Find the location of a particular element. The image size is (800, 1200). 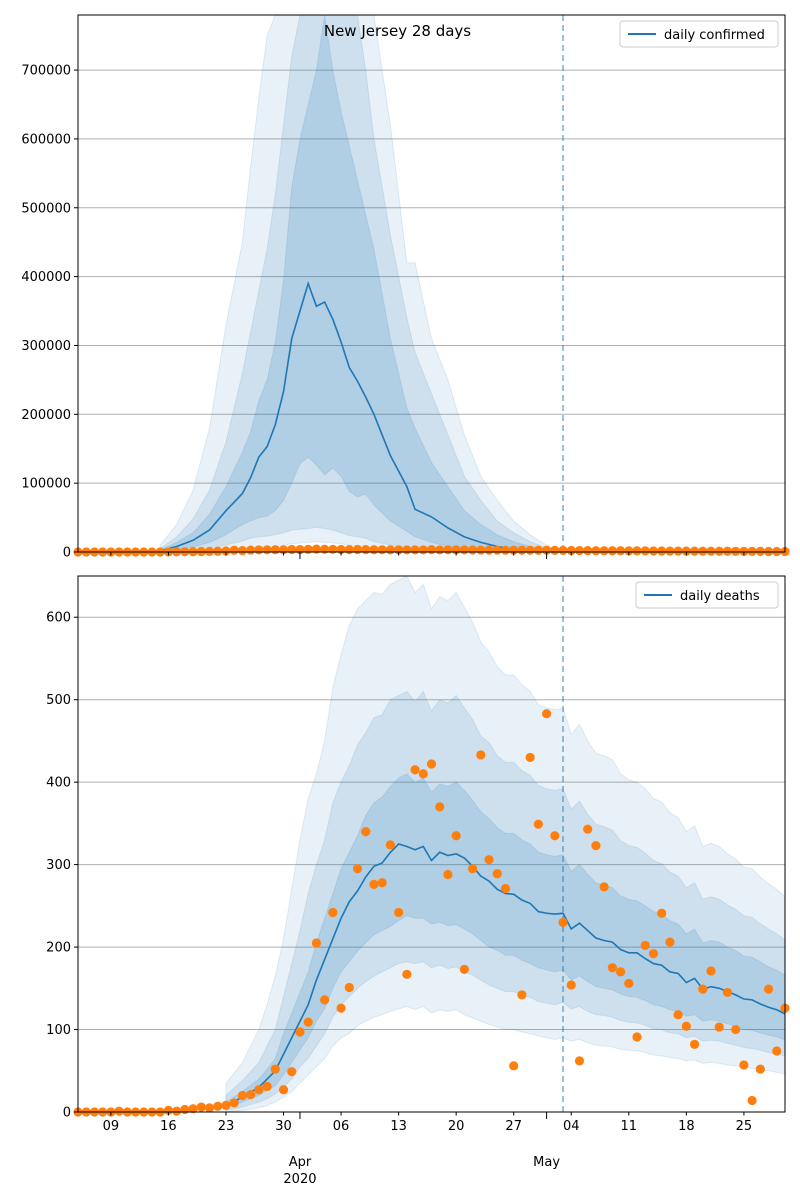

confirmed-median-line is located at coordinates (362, 416).